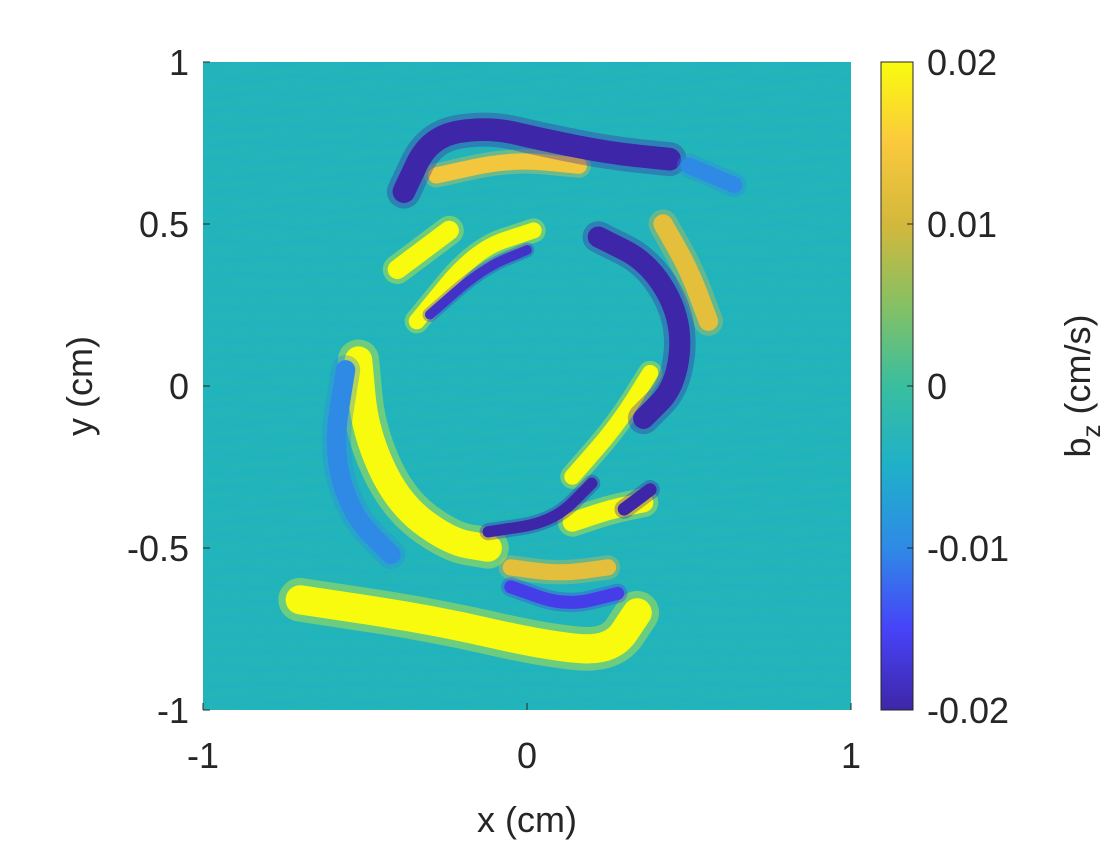  Describe the element at coordinates (164, 224) in the screenshot. I see `y-tick-label: 0.5` at that location.